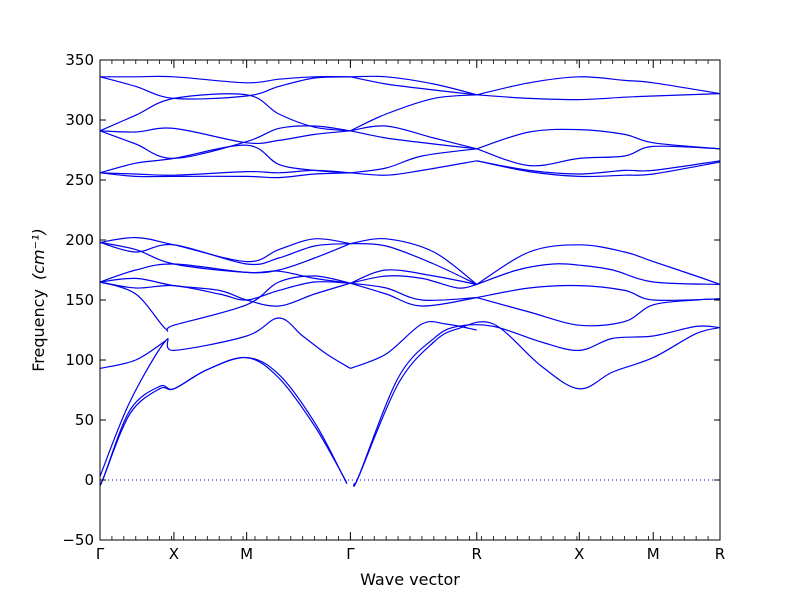 The width and height of the screenshot is (800, 600). I want to click on y-tick-label-8: 350, so click(79, 60).